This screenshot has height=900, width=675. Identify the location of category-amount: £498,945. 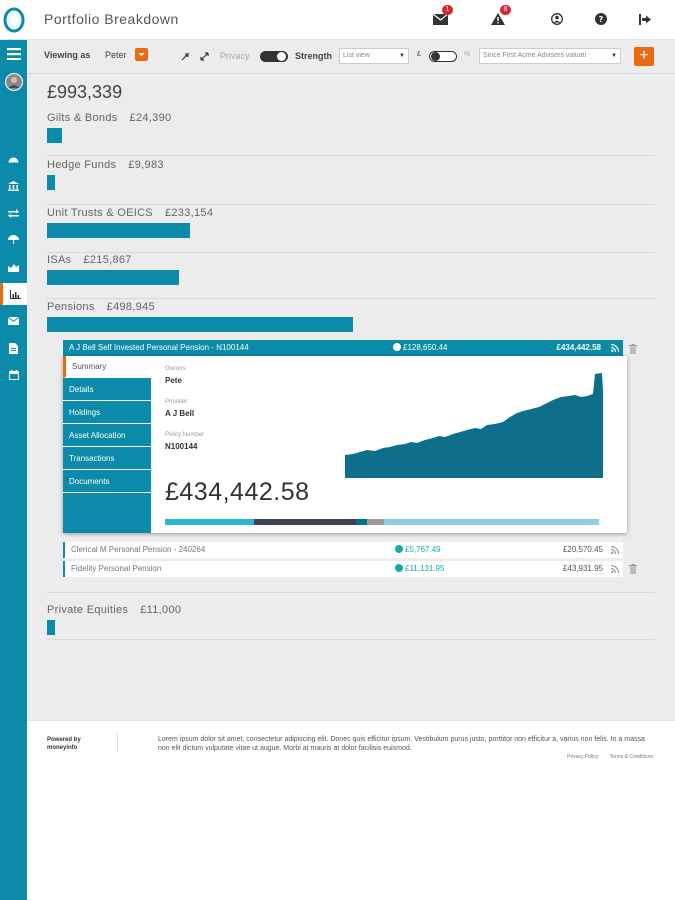
(130, 307).